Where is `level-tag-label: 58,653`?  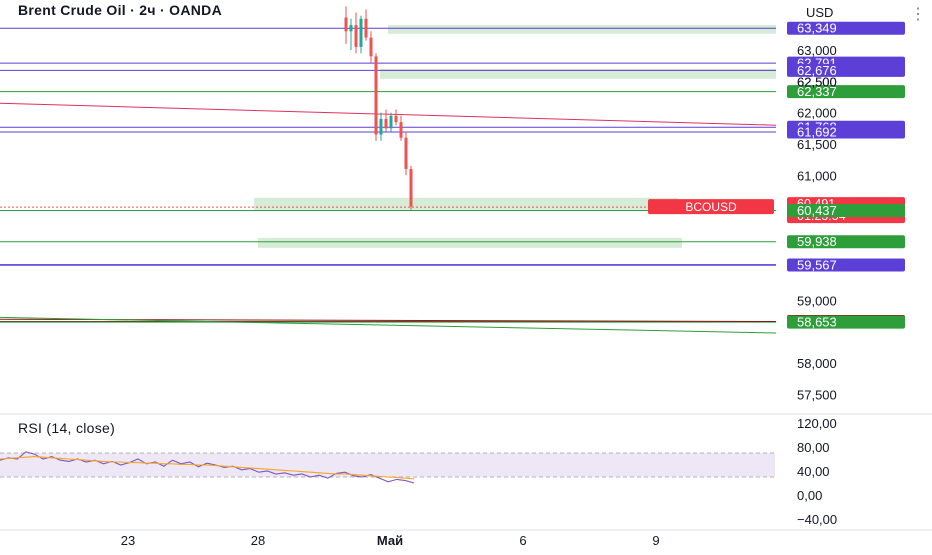 level-tag-label: 58,653 is located at coordinates (817, 322).